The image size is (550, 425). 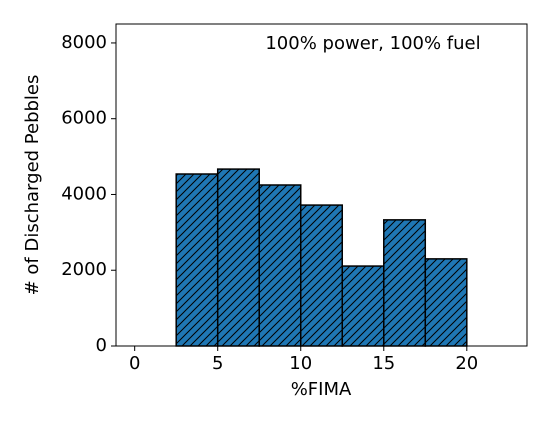 I want to click on annotation: 100% power, 100% fuel, so click(x=372, y=43).